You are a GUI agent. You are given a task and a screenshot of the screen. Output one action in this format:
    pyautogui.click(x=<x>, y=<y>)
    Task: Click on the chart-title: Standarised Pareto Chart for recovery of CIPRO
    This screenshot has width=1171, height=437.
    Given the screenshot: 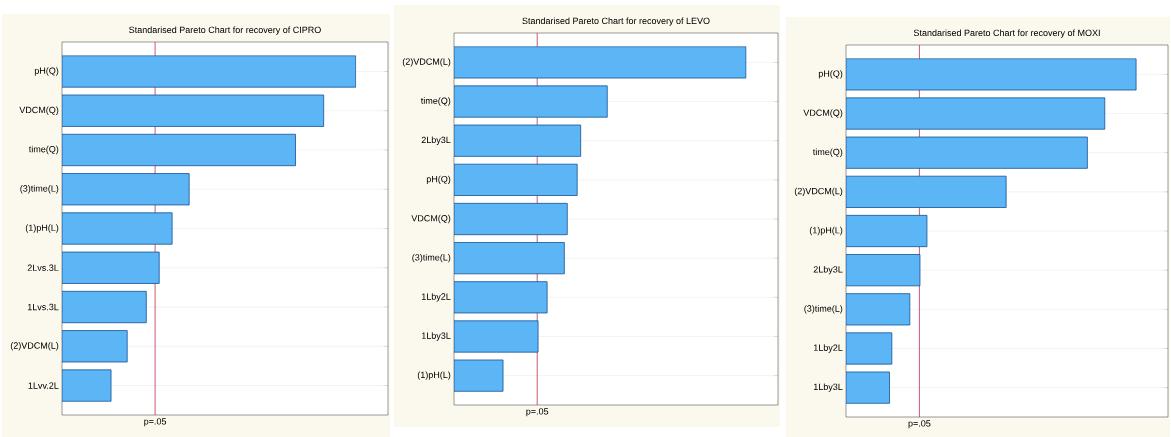 What is the action you would take?
    pyautogui.click(x=225, y=30)
    